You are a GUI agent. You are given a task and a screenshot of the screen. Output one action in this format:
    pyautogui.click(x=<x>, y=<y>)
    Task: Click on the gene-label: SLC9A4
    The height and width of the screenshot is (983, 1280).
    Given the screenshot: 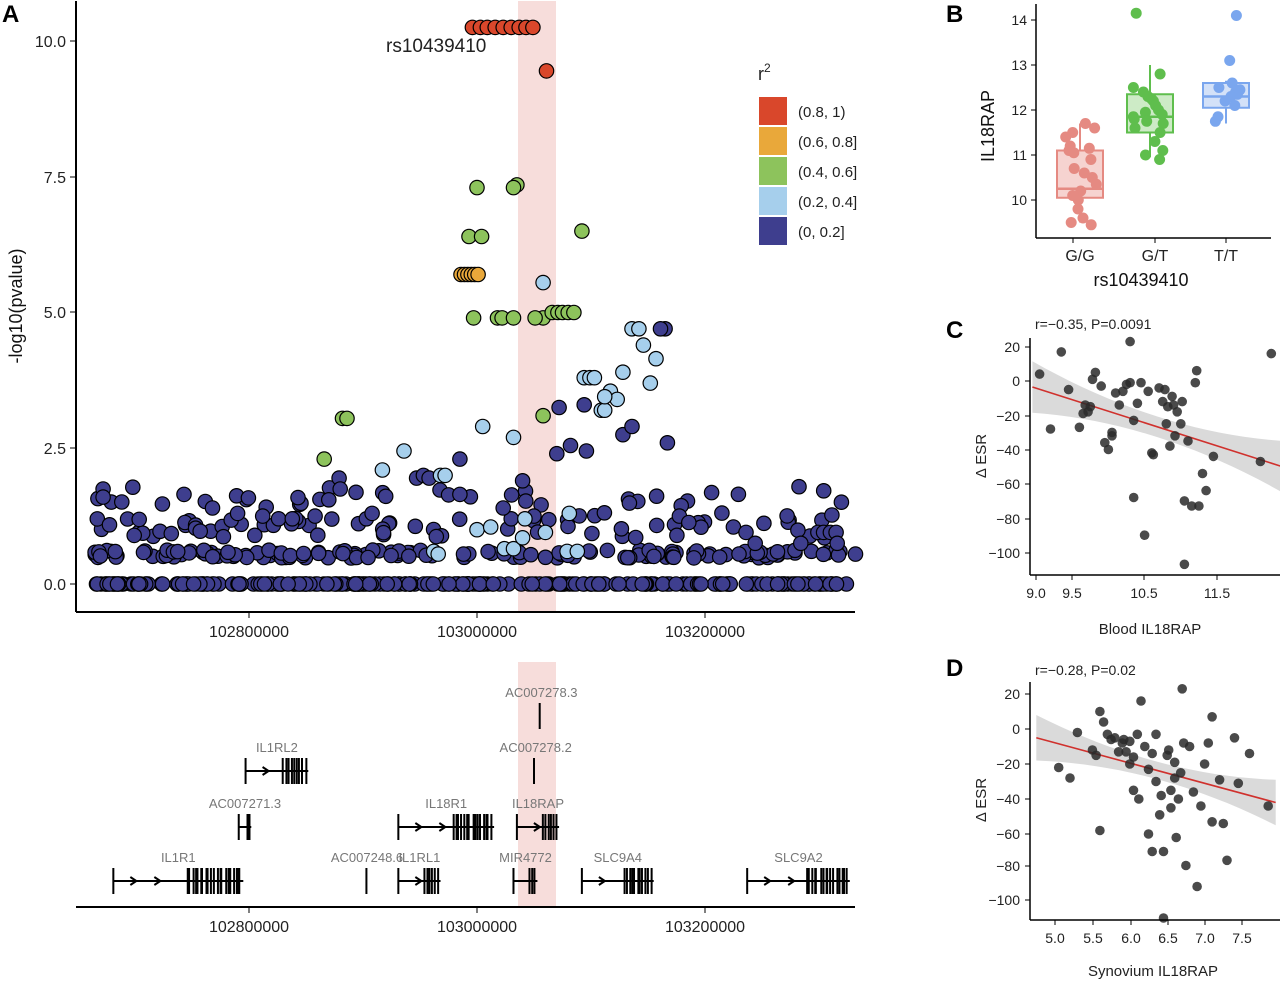 What is the action you would take?
    pyautogui.click(x=618, y=857)
    